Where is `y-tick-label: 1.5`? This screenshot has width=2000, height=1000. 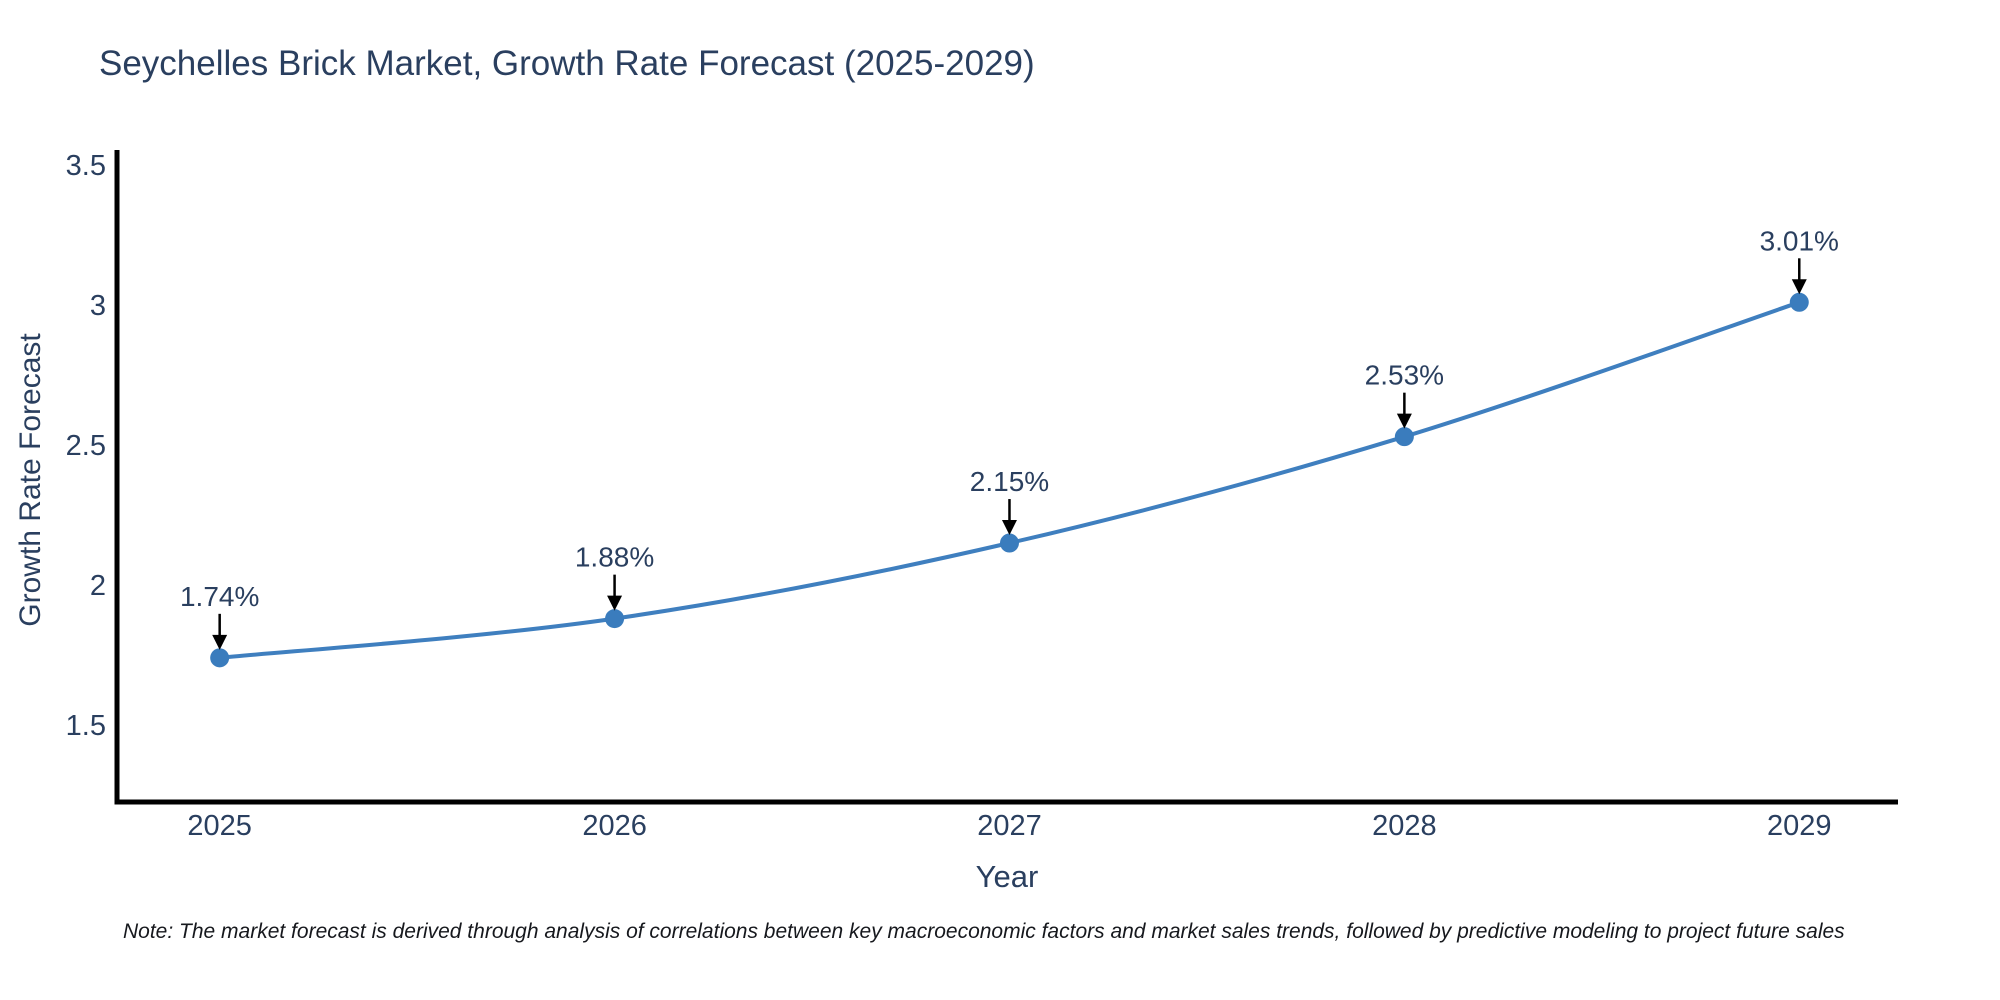 y-tick-label: 1.5 is located at coordinates (86, 726).